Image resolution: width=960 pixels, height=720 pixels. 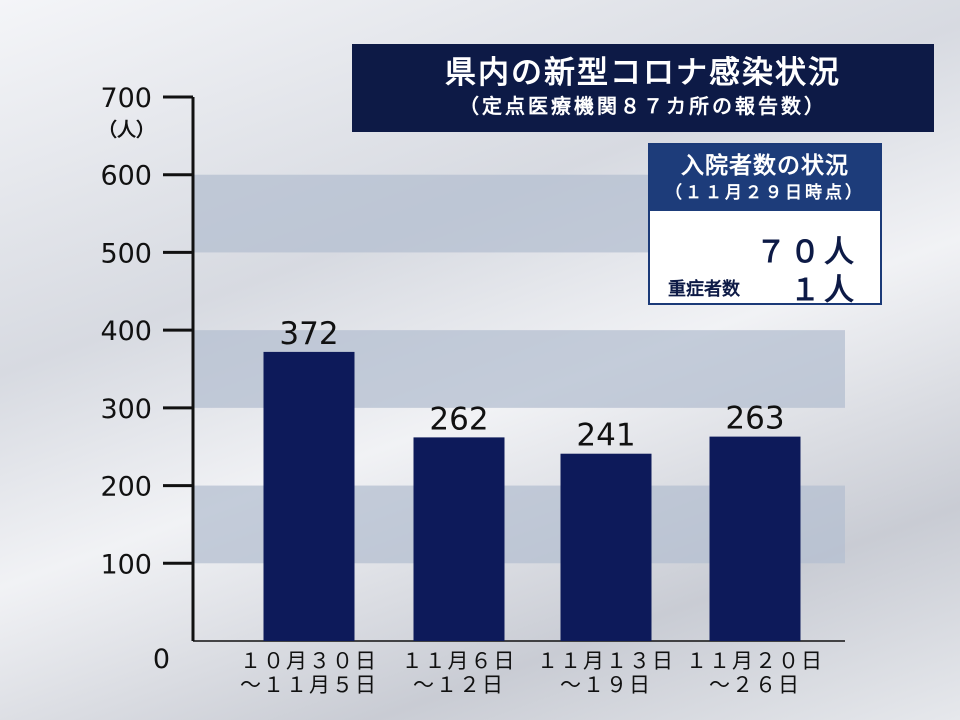 I want to click on severe-label: 重症者数, so click(x=704, y=289).